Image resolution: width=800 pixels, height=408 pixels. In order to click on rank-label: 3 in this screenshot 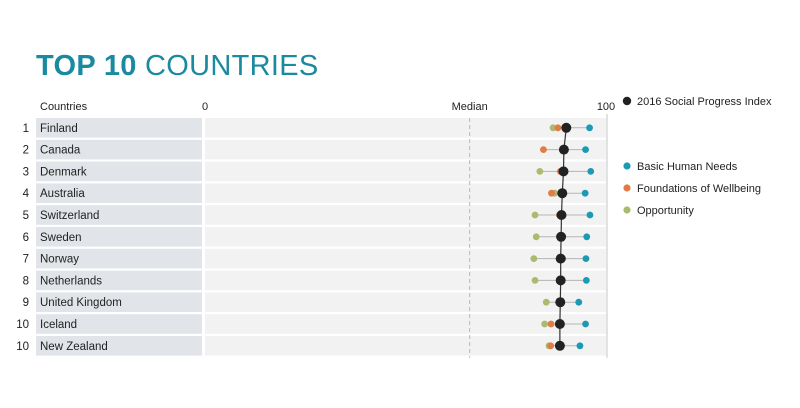, I will do `click(26, 172)`.